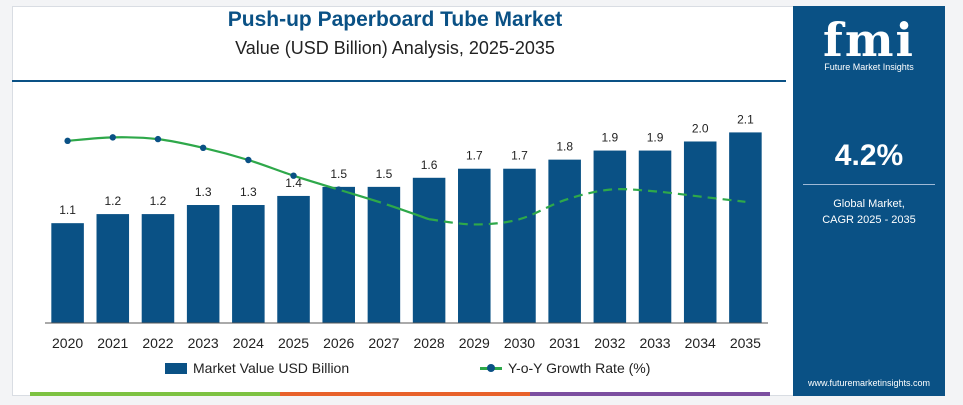 The height and width of the screenshot is (405, 963). I want to click on cagr-label-line-1: Global Market,, so click(869, 204).